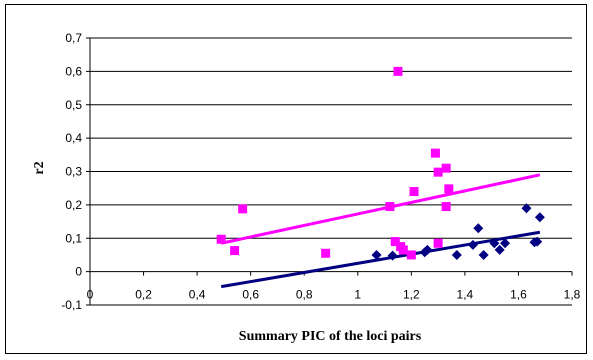  What do you see at coordinates (73, 38) in the screenshot?
I see `y-tick-label: 0,7` at bounding box center [73, 38].